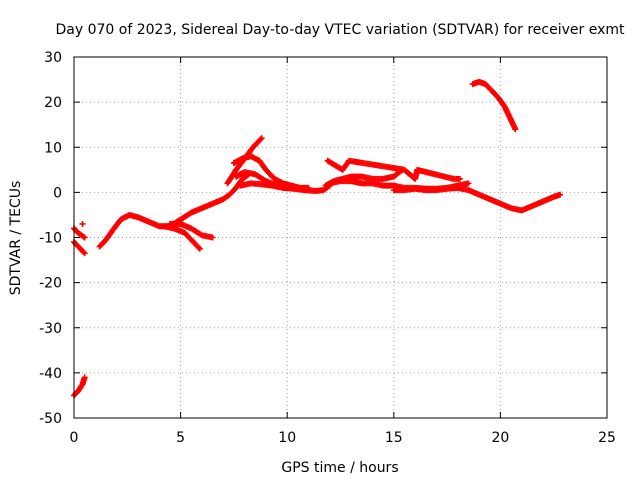 The width and height of the screenshot is (640, 480). Describe the element at coordinates (50, 239) in the screenshot. I see `y-tick-label: -10` at that location.